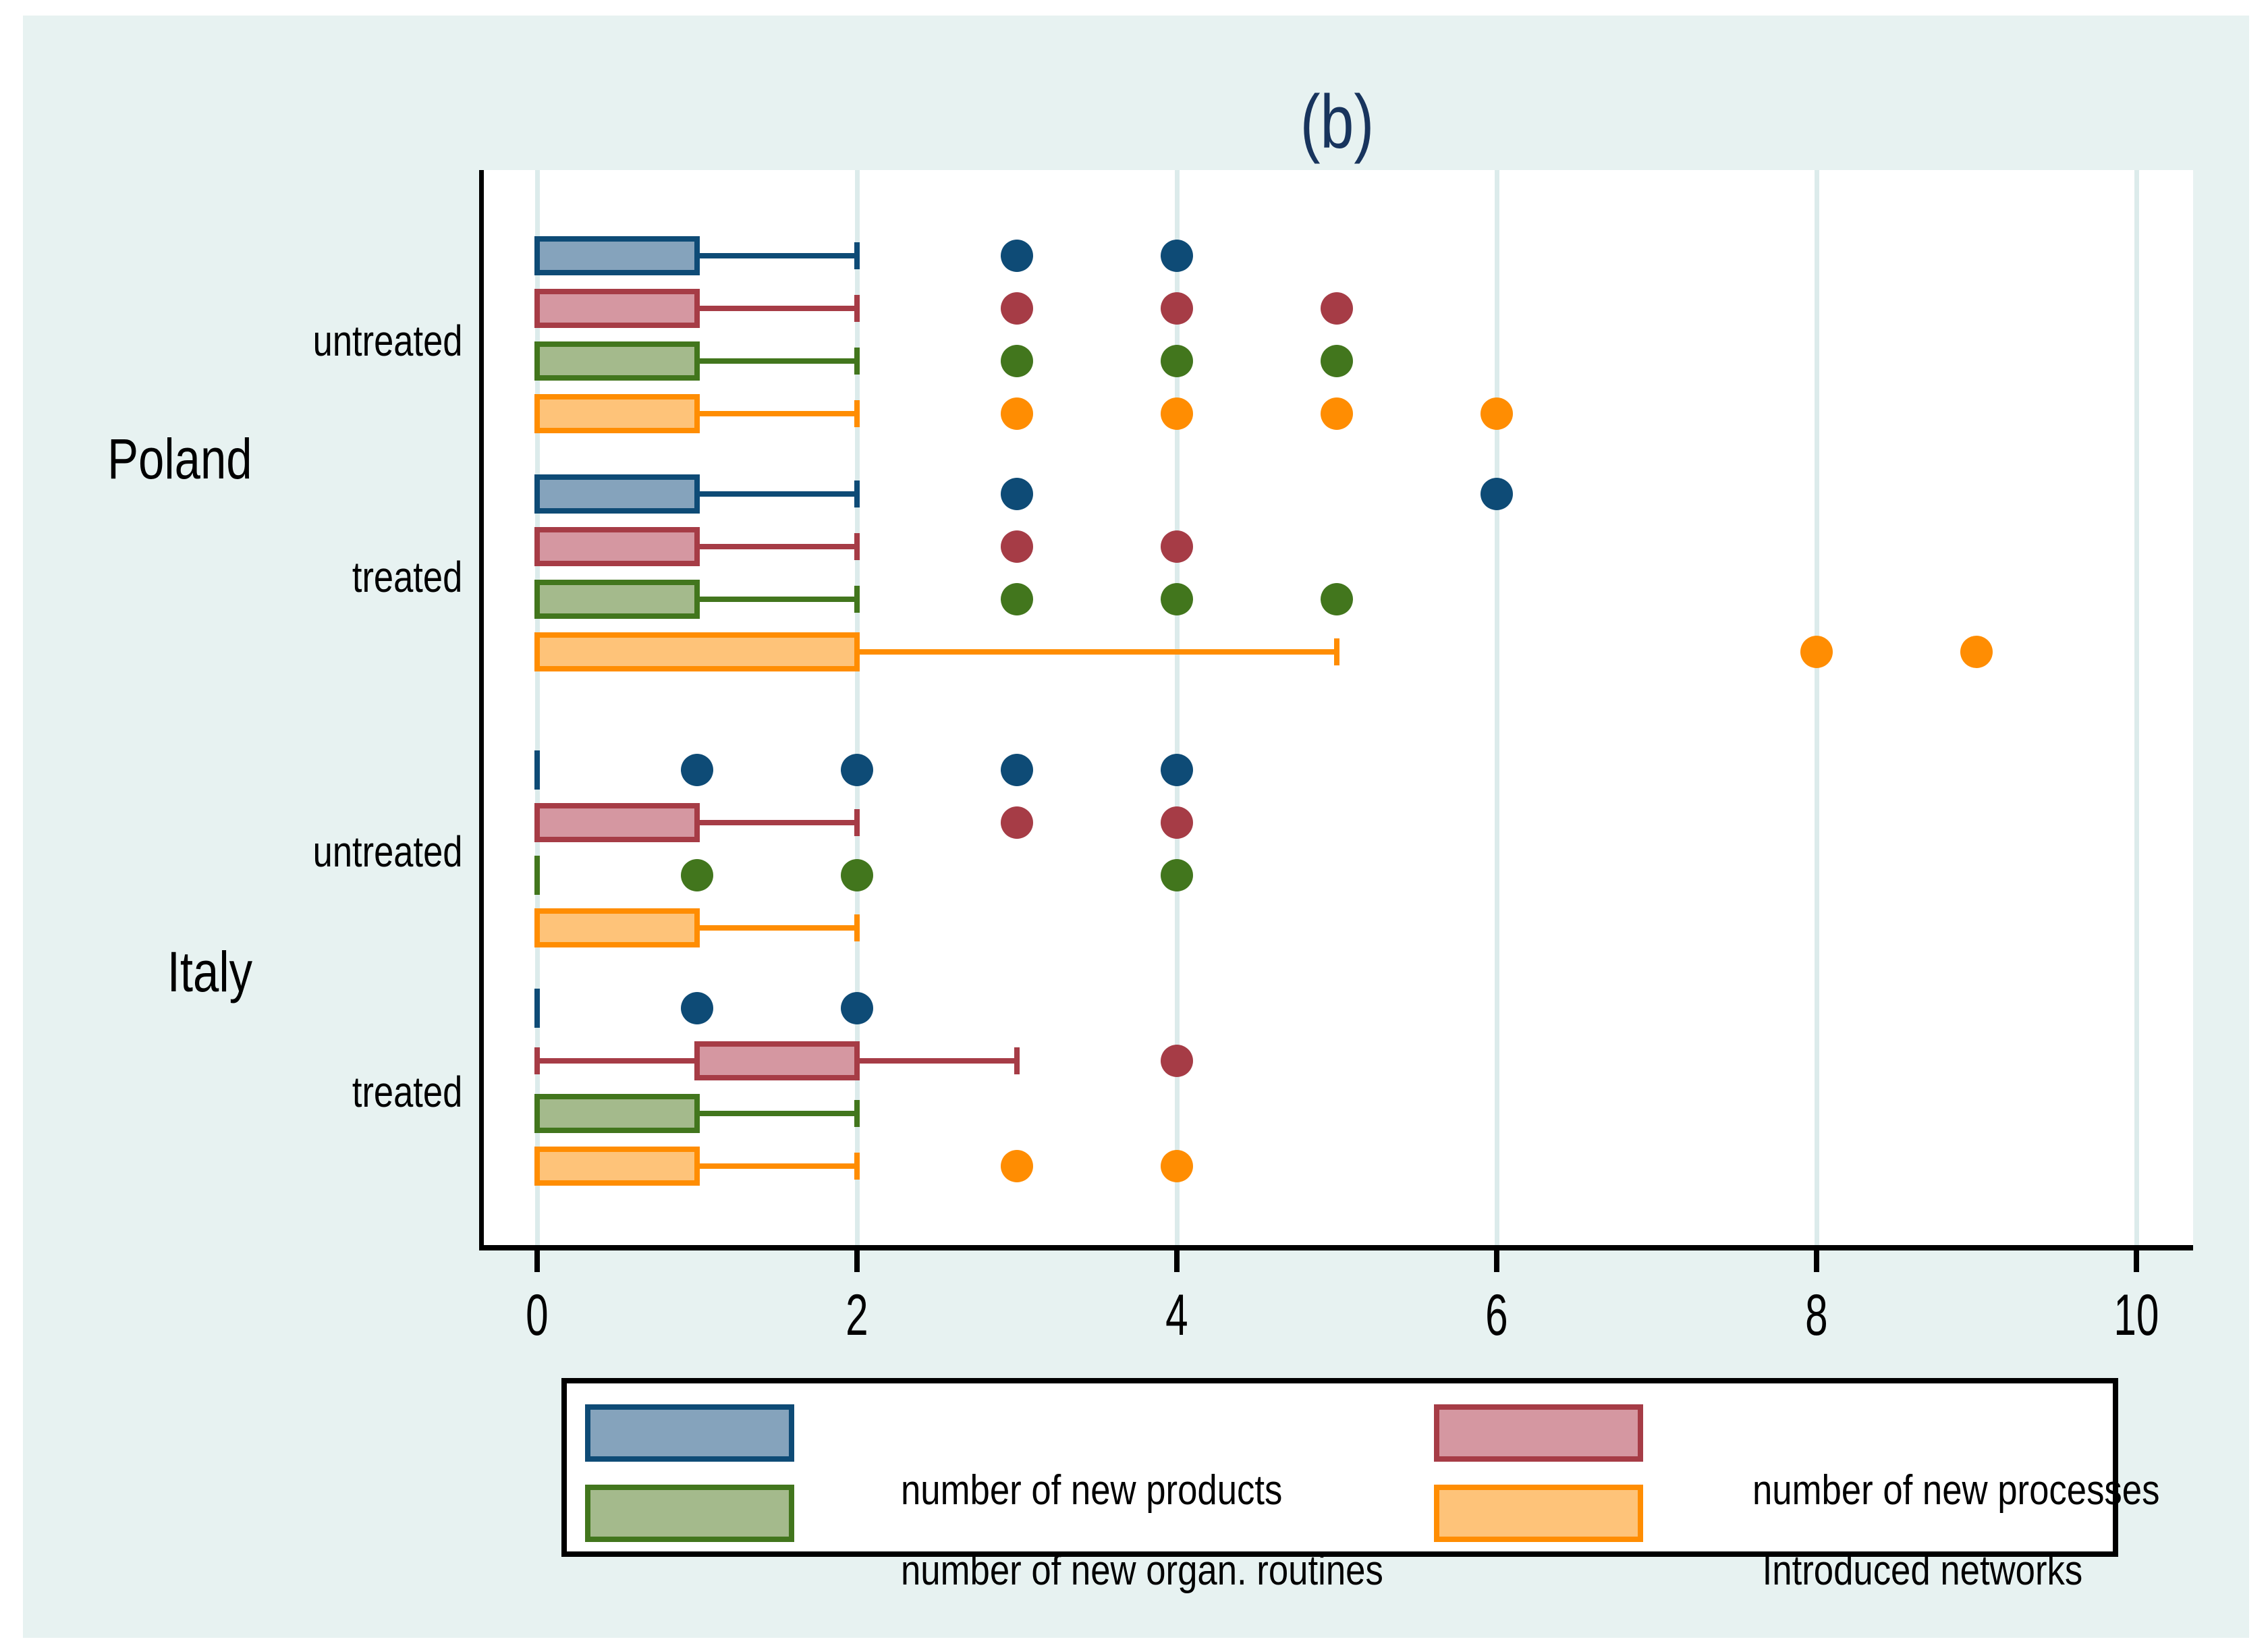 The width and height of the screenshot is (2268, 1652). Describe the element at coordinates (481, 710) in the screenshot. I see `y-axis-line` at that location.